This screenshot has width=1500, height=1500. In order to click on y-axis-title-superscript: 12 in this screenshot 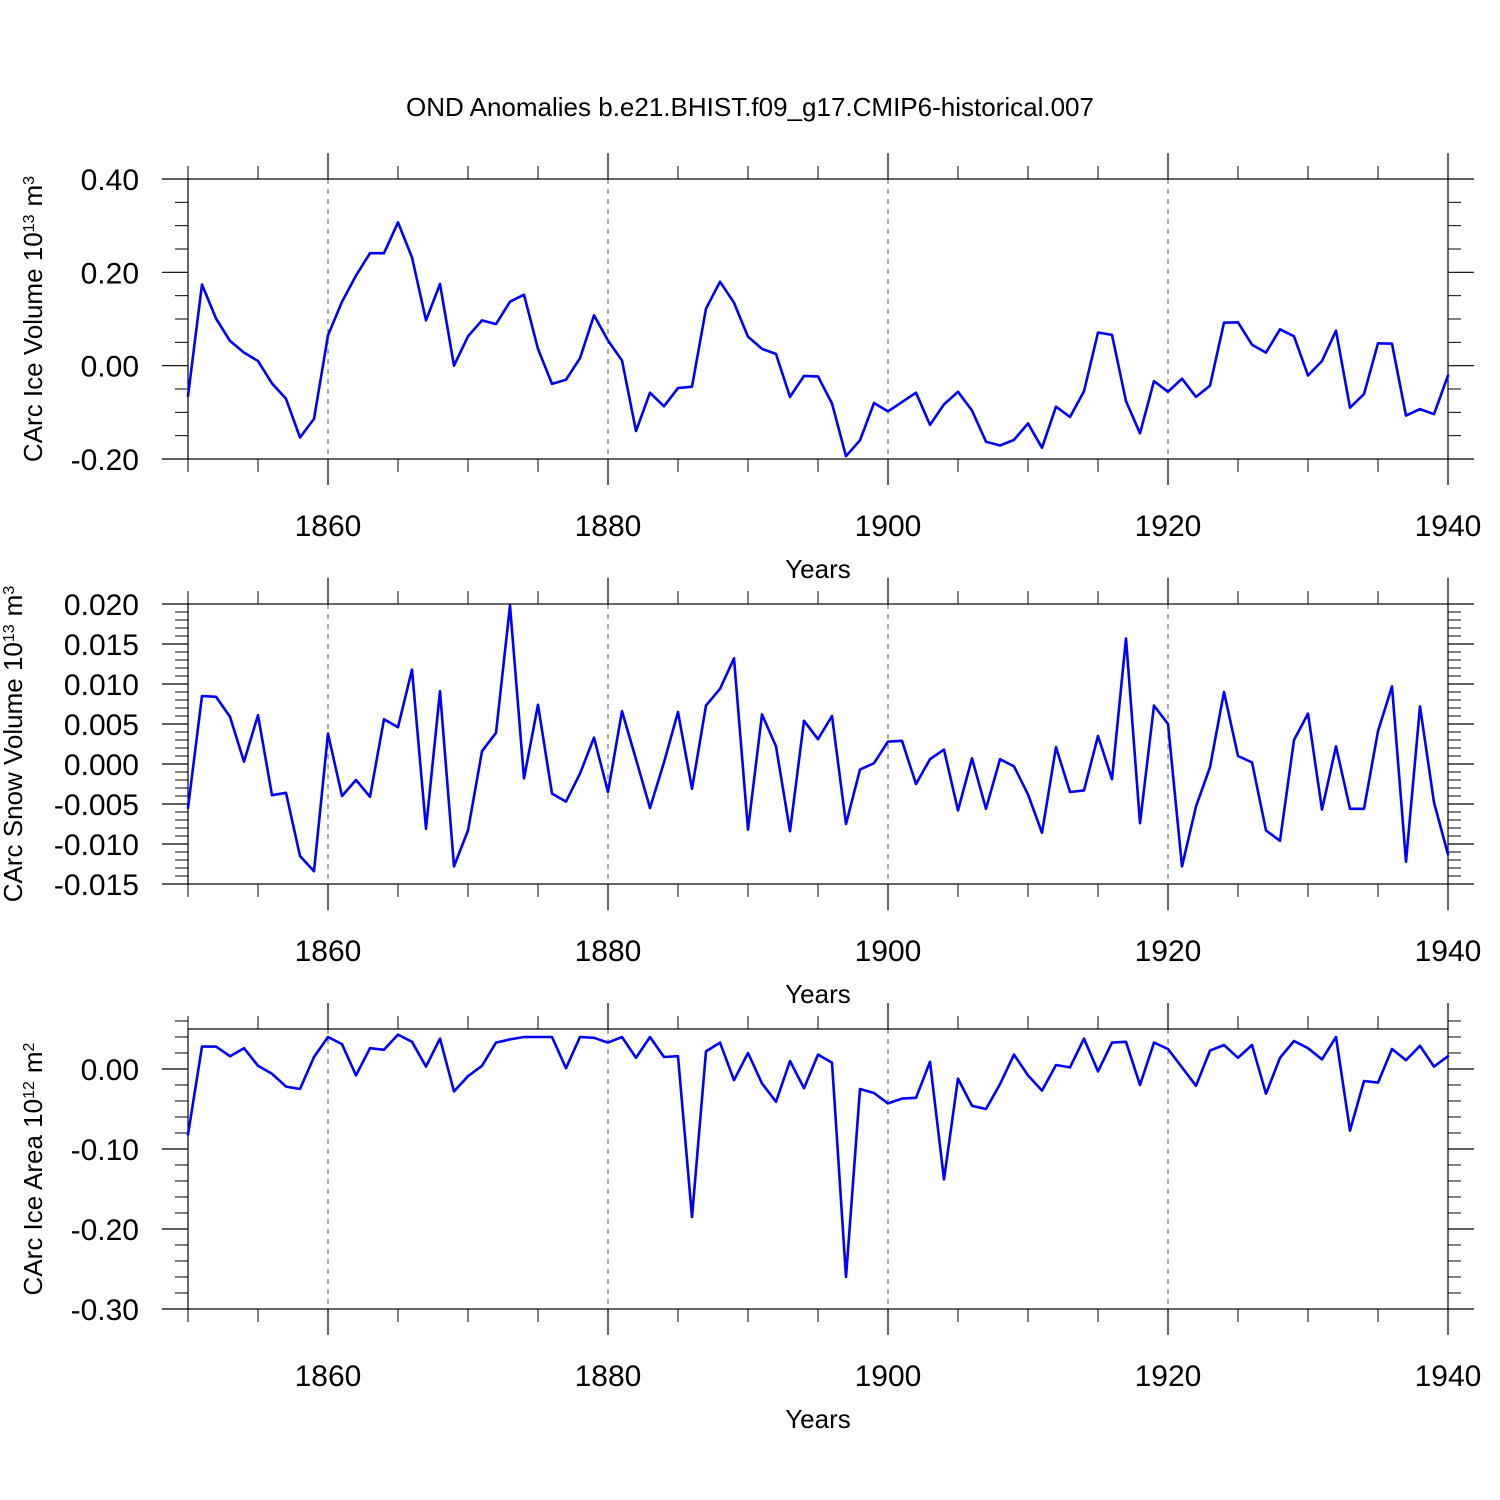, I will do `click(29, 1090)`.